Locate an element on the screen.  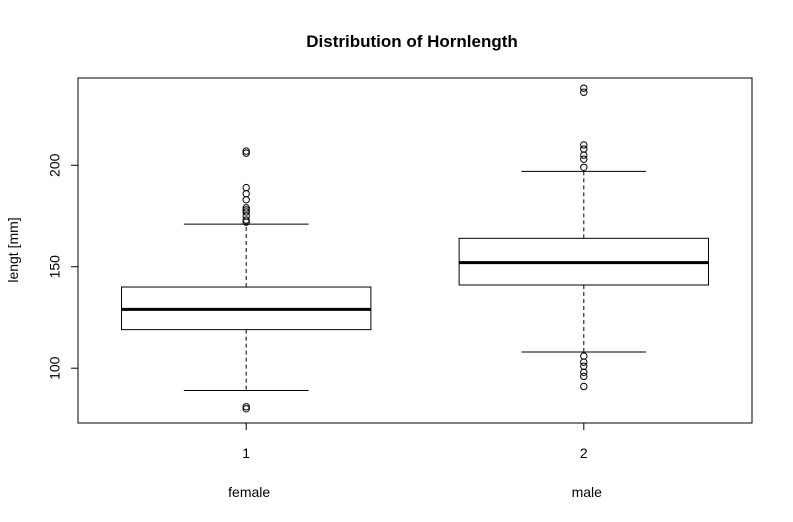
y-axis-label: lengt [mm] is located at coordinates (13, 249).